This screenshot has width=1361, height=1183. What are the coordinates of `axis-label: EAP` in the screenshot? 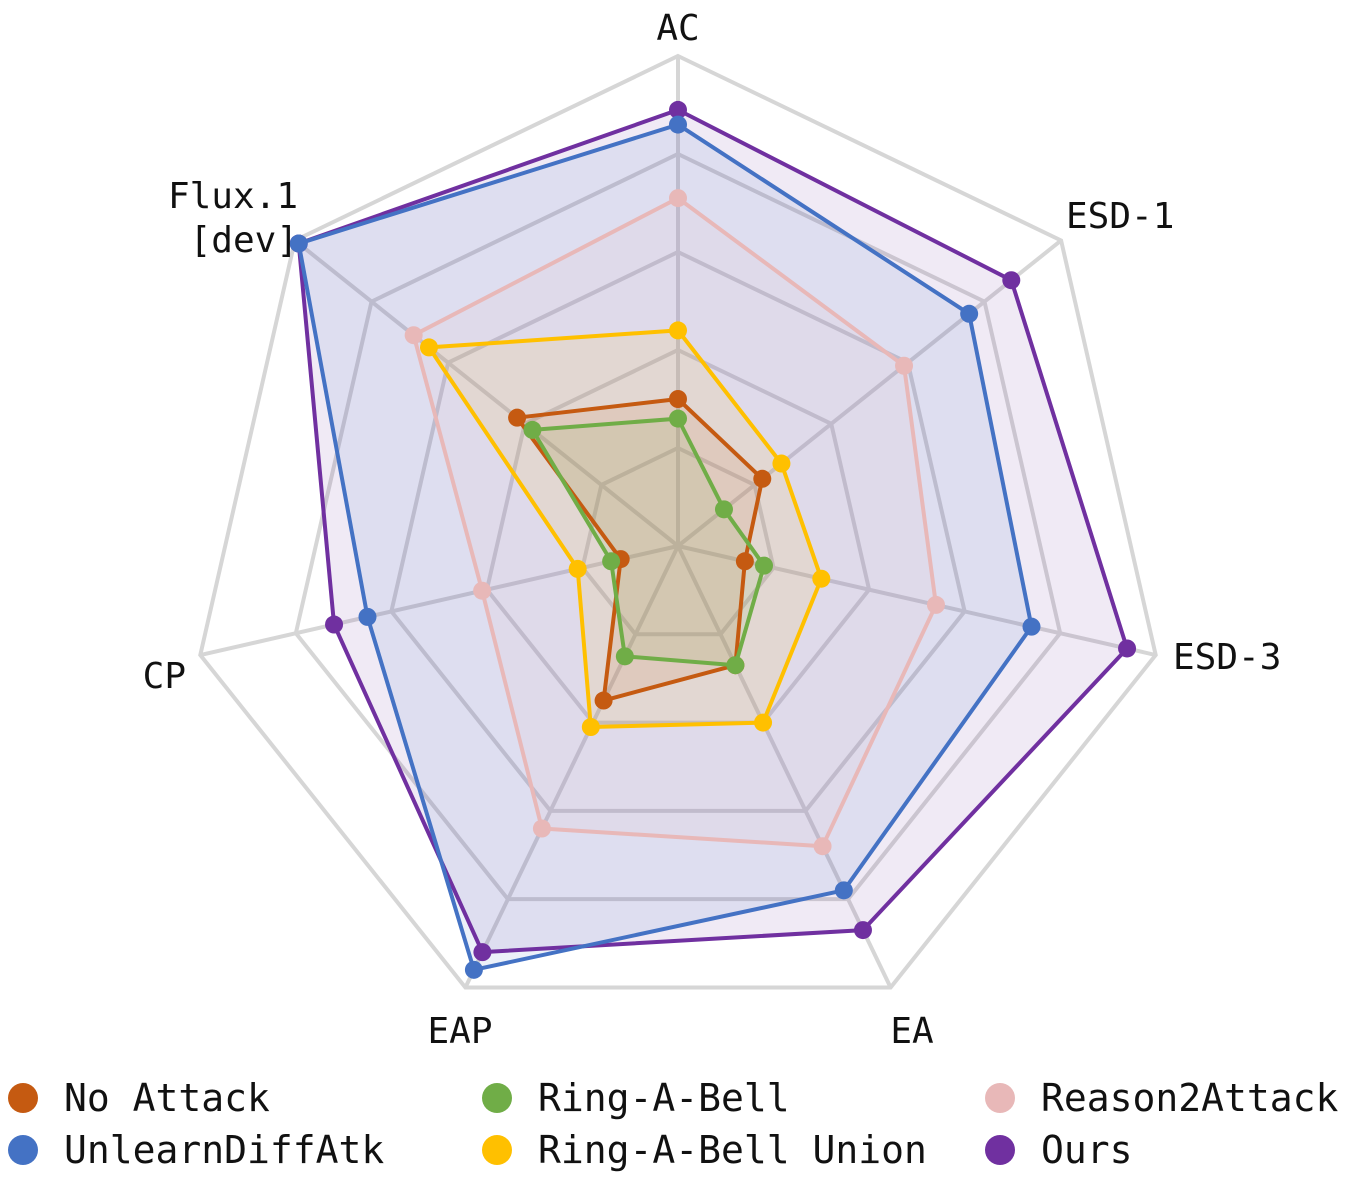 It's located at (459, 1031).